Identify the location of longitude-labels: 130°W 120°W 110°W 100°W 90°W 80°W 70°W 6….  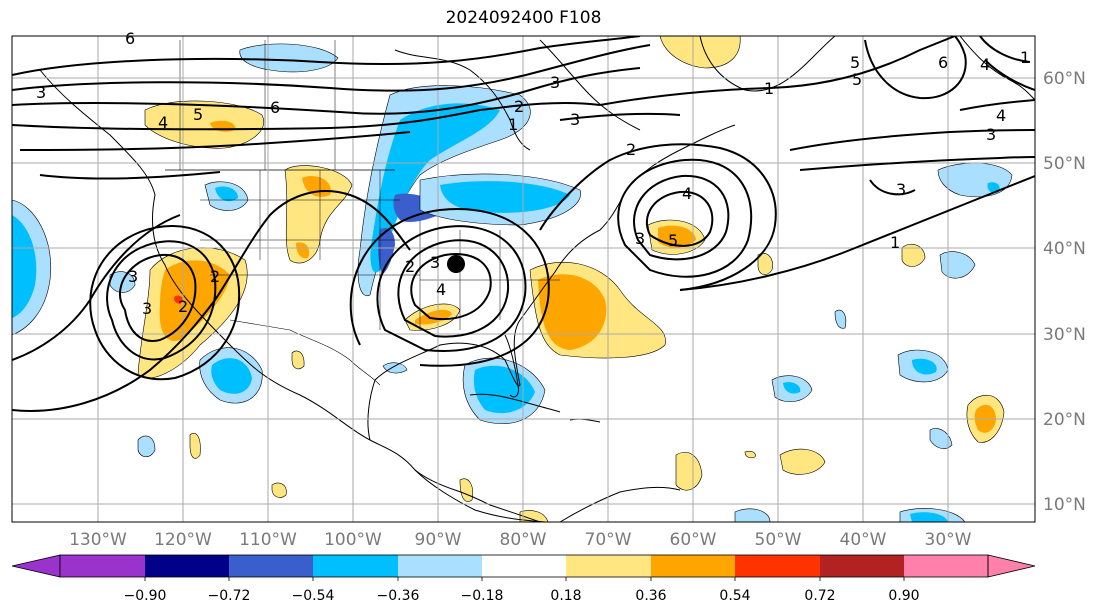
(520, 540).